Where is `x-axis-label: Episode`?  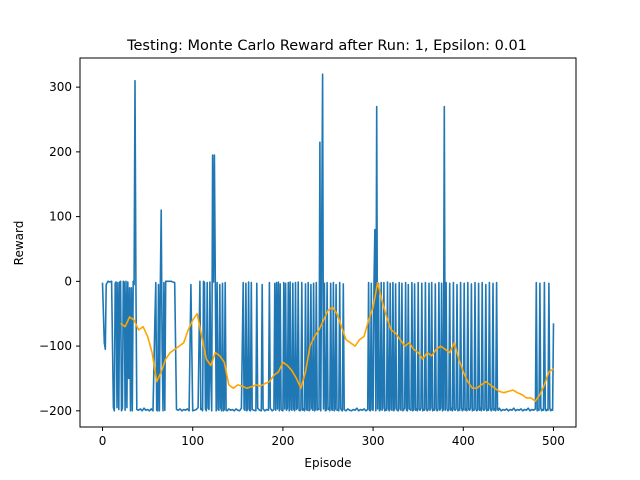
x-axis-label: Episode is located at coordinates (327, 463).